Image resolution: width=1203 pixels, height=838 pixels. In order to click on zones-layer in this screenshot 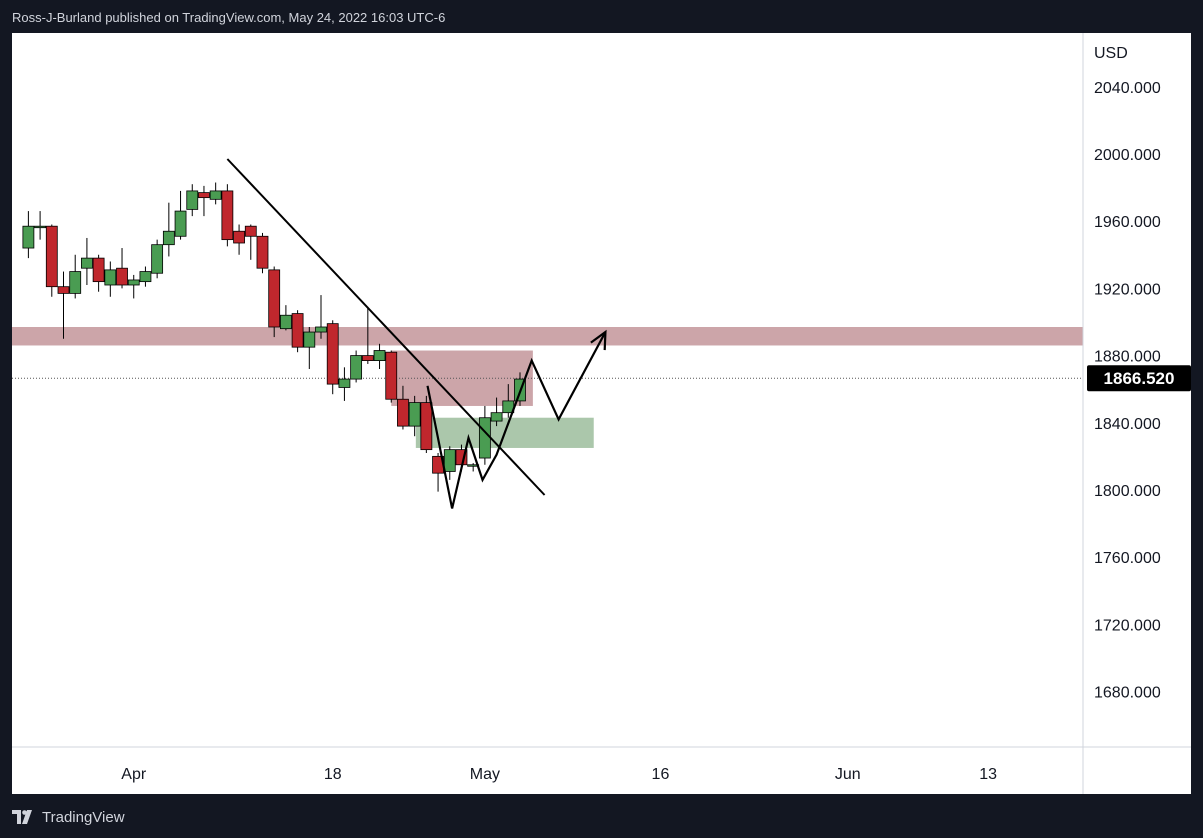, I will do `click(547, 387)`.